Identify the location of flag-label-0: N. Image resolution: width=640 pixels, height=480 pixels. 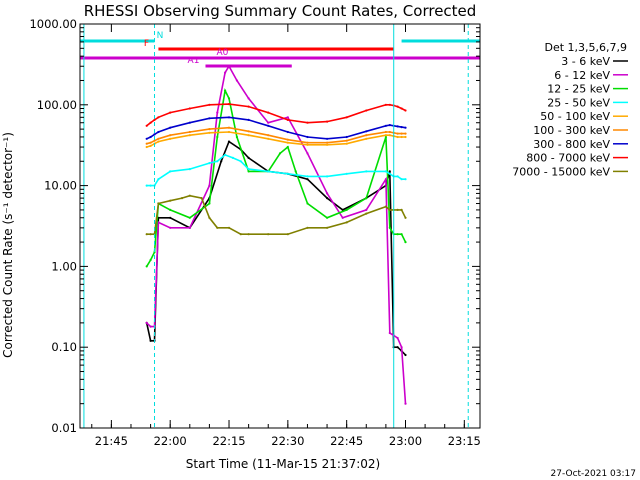
(160, 36).